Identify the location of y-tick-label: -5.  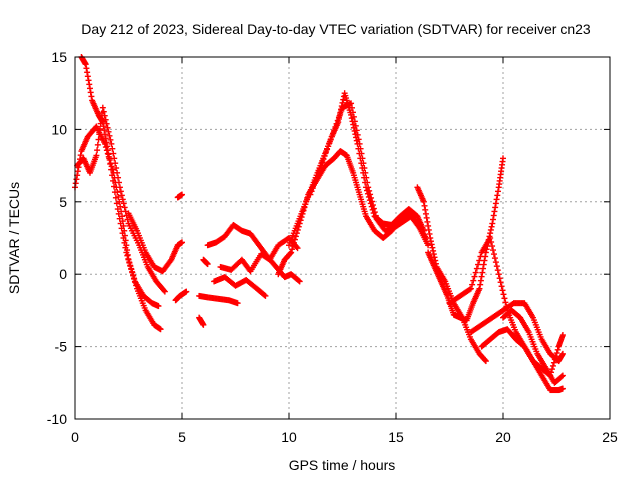
(61, 347).